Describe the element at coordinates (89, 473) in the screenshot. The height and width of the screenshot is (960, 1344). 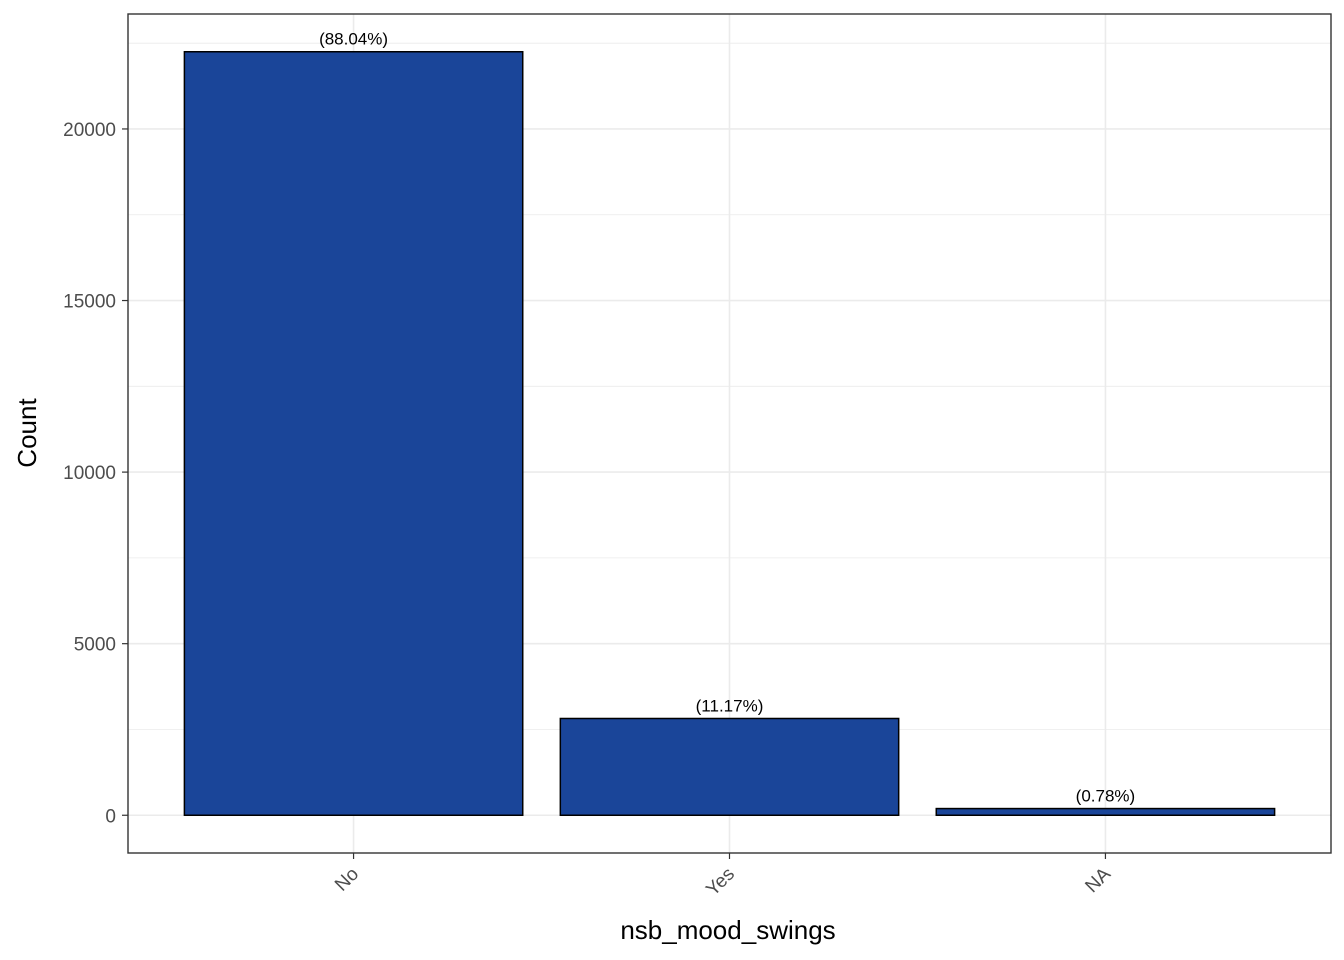
I see `y-tick-label: 10000` at that location.